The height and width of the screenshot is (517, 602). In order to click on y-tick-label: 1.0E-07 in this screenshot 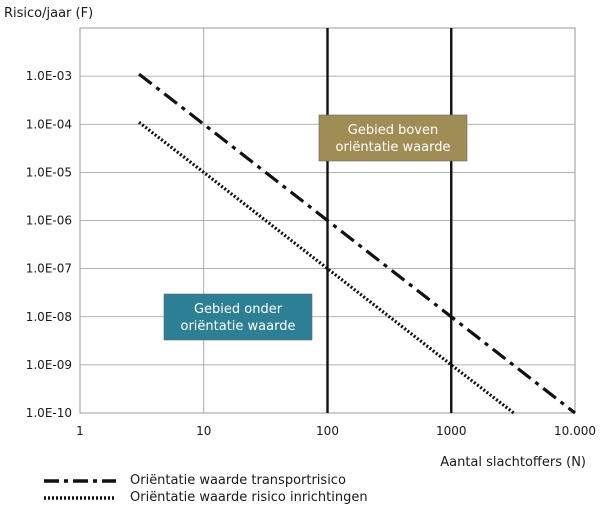, I will do `click(49, 269)`.